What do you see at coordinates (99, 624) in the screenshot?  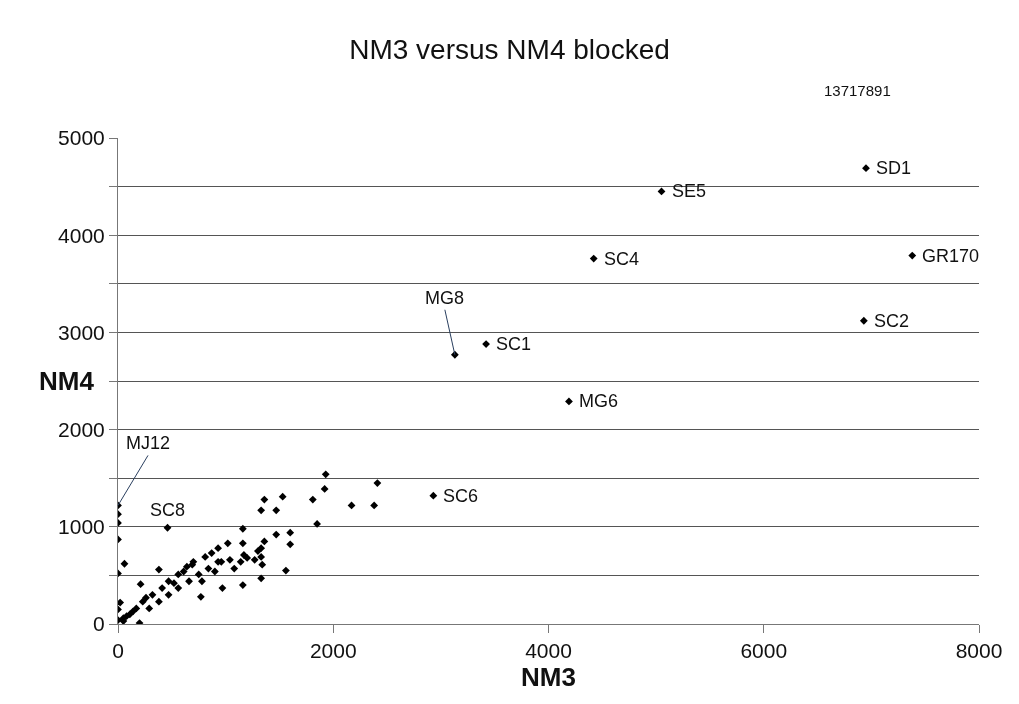 I see `y-tick-label: 0` at bounding box center [99, 624].